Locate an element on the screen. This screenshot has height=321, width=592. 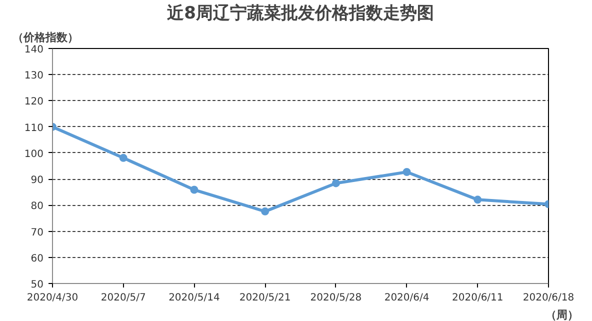
y-tick-label: 70 is located at coordinates (37, 232).